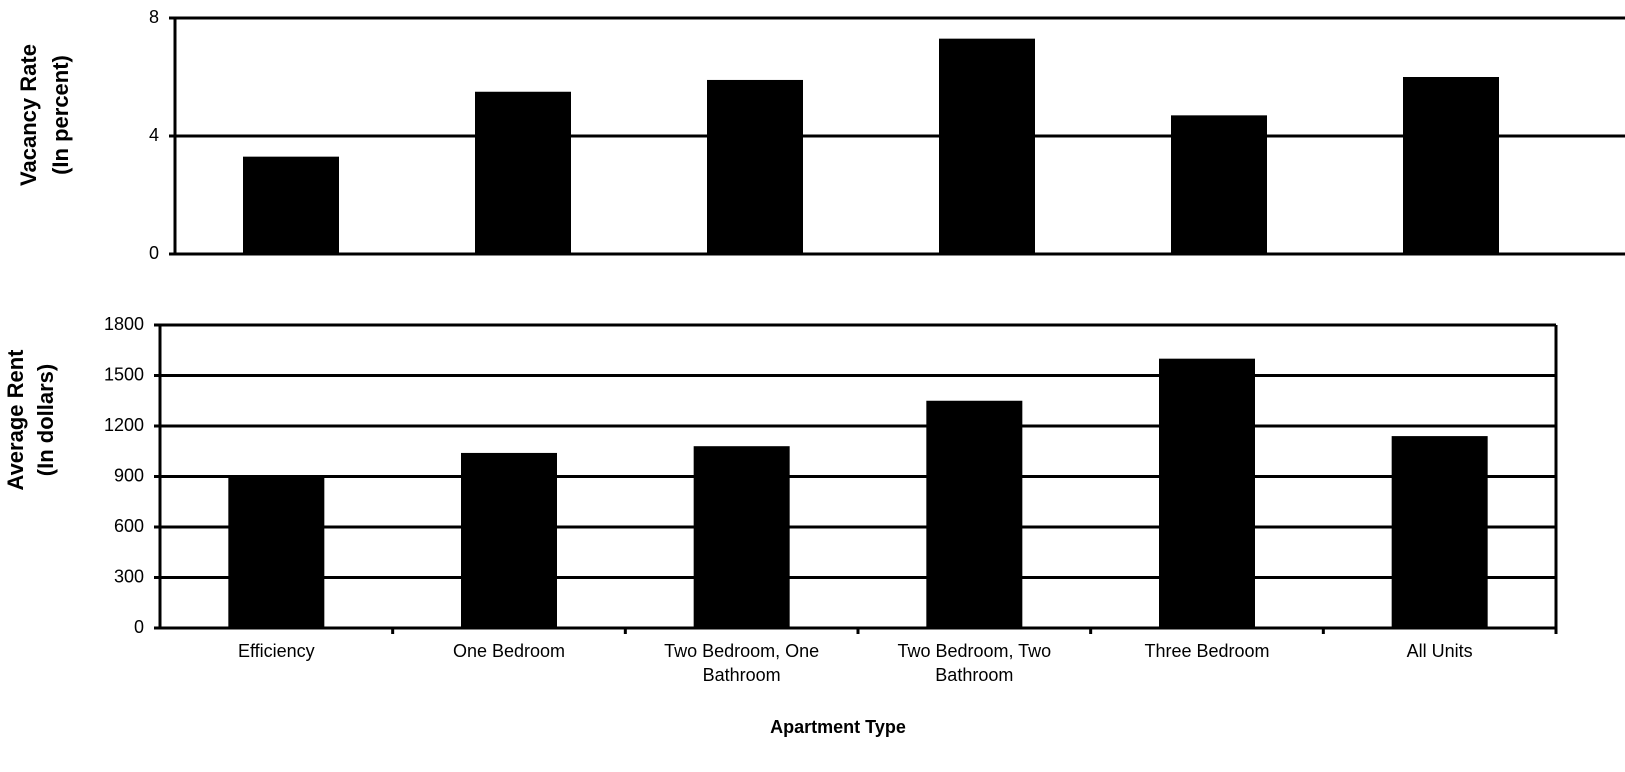 Image resolution: width=1625 pixels, height=772 pixels. Describe the element at coordinates (124, 425) in the screenshot. I see `y-tick-label: 1200` at that location.